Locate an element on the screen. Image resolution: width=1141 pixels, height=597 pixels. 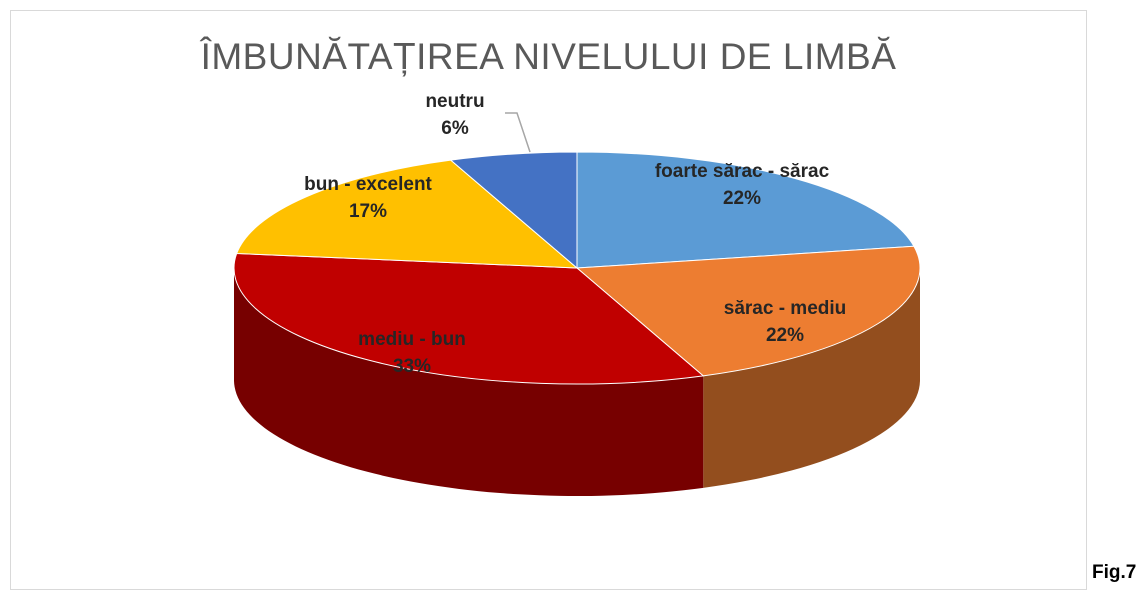
value-label: 17% is located at coordinates (368, 211).